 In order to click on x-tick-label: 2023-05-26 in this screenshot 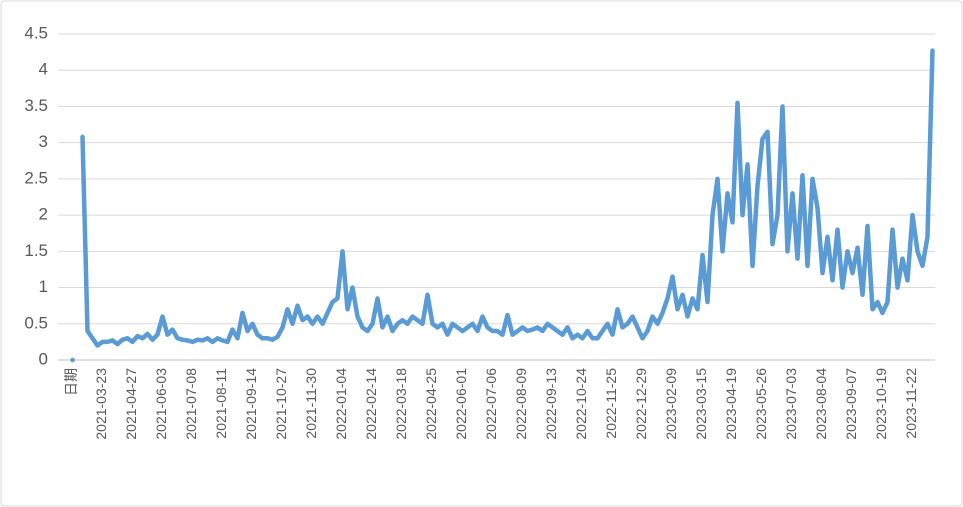, I will do `click(761, 404)`.